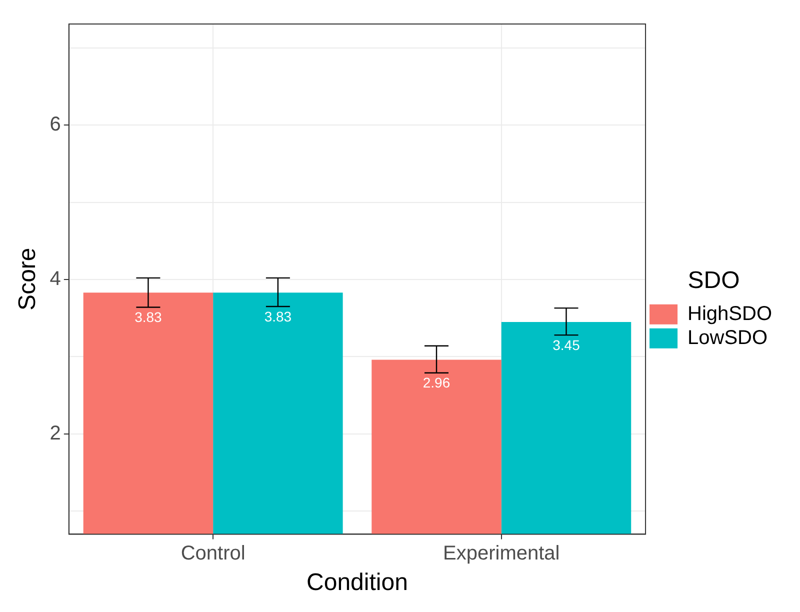 This screenshot has height=612, width=800. I want to click on y-axis-title: Score, so click(28, 279).